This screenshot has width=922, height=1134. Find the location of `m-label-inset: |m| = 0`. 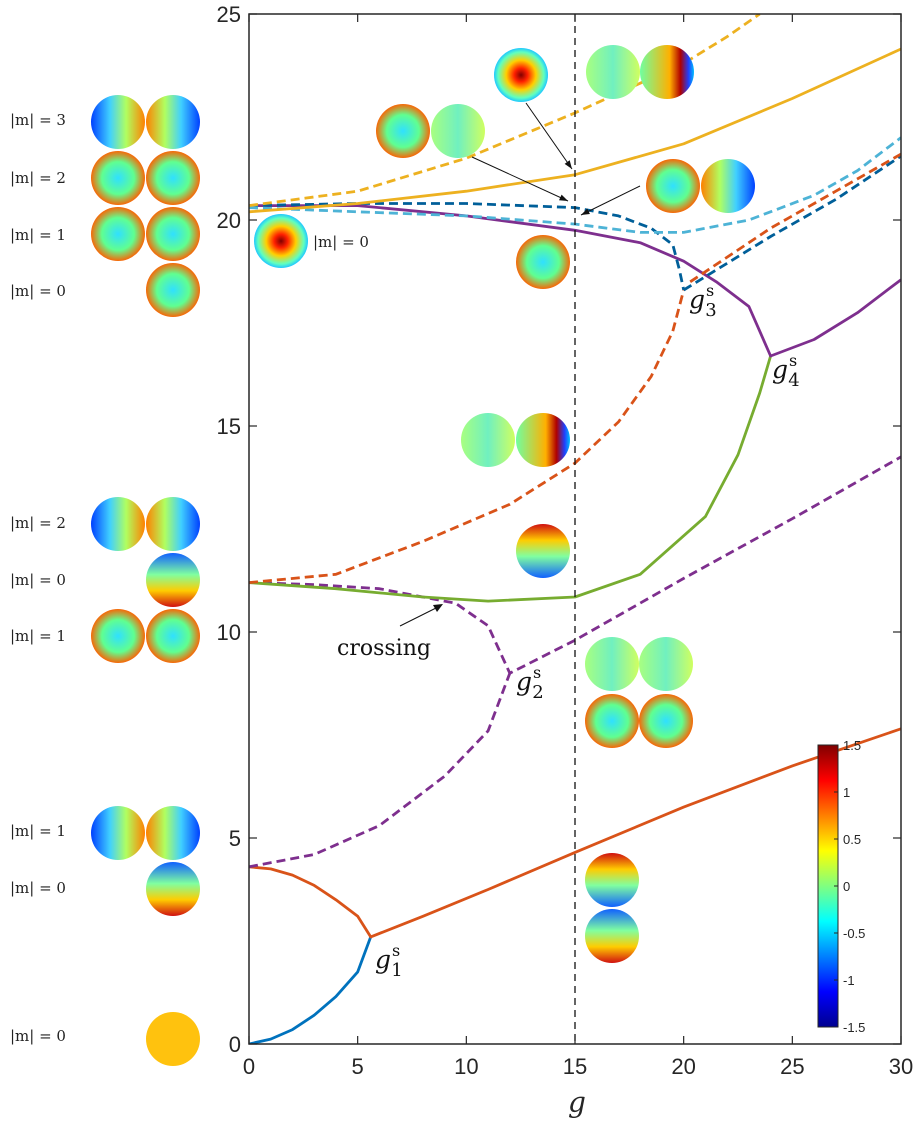

m-label-inset: |m| = 0 is located at coordinates (341, 242).